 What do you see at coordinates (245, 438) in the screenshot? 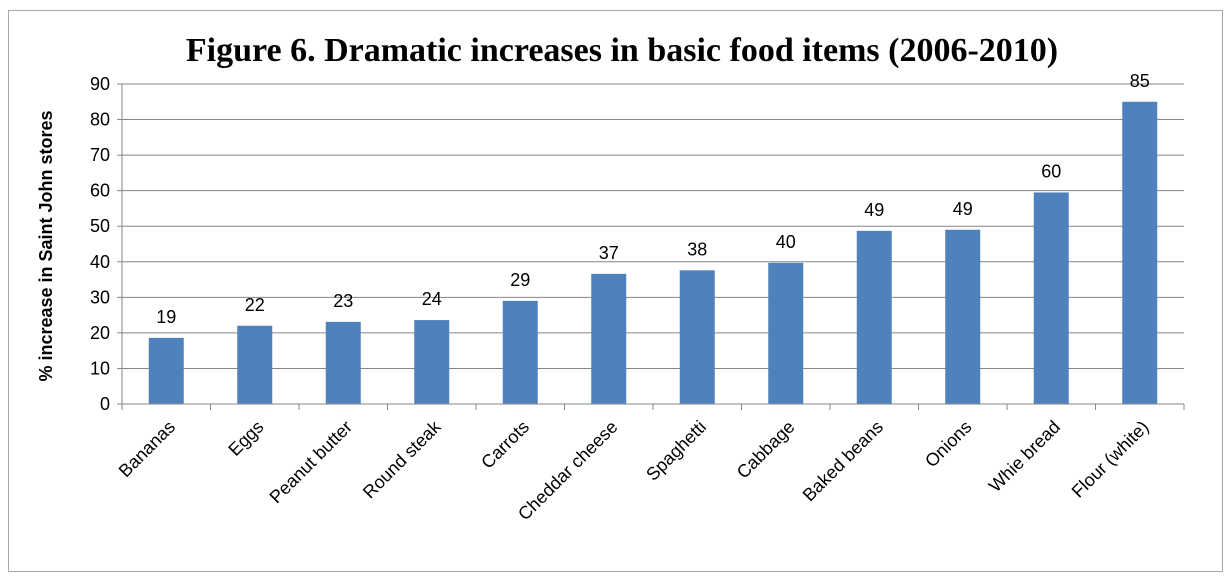
I see `category-label: Eggs` at bounding box center [245, 438].